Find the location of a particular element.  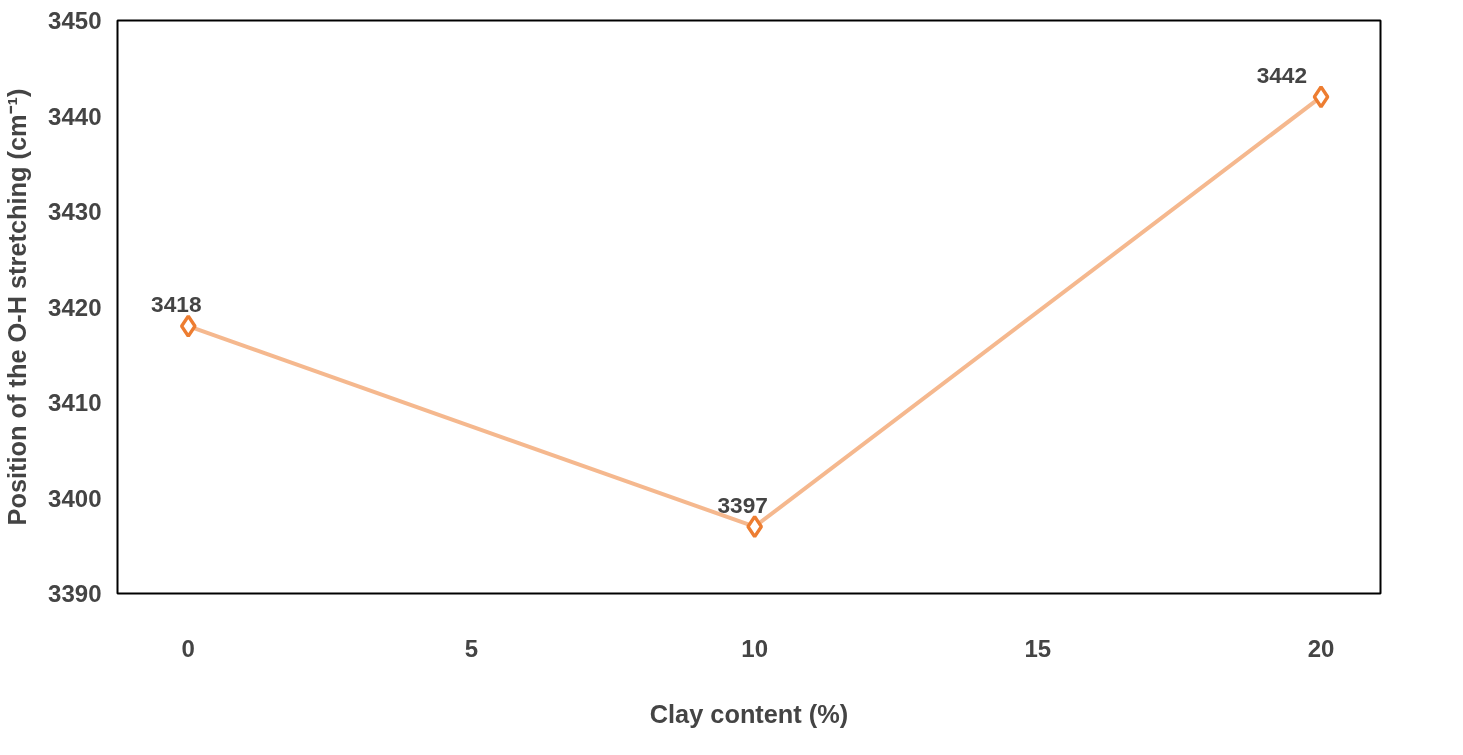

x-axis-title: Clay content (%) is located at coordinates (749, 713).